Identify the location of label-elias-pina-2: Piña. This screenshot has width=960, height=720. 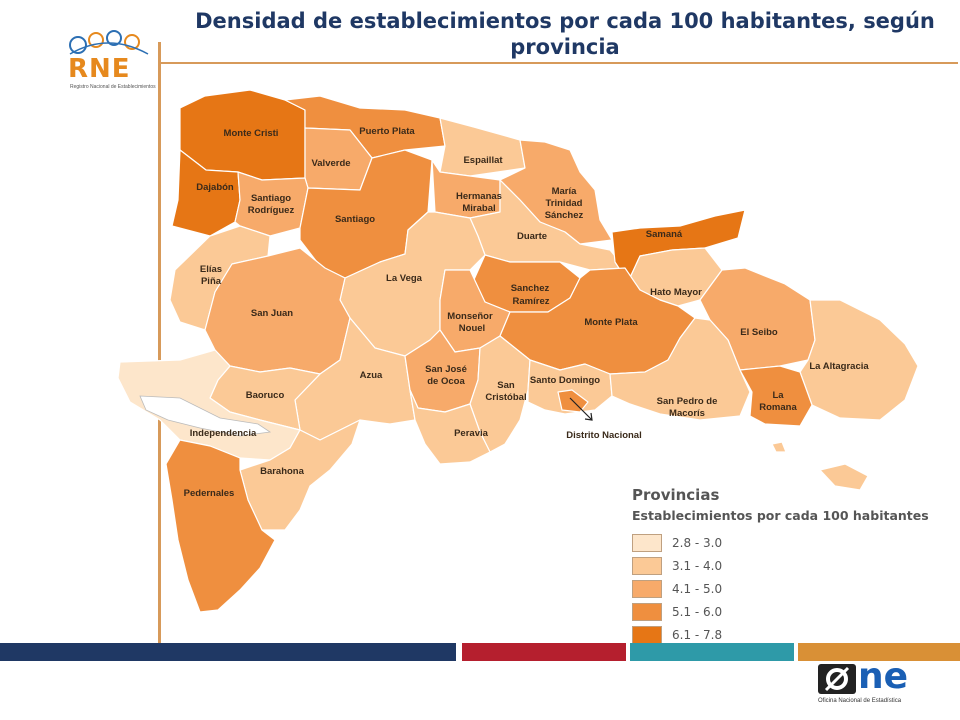
(211, 281).